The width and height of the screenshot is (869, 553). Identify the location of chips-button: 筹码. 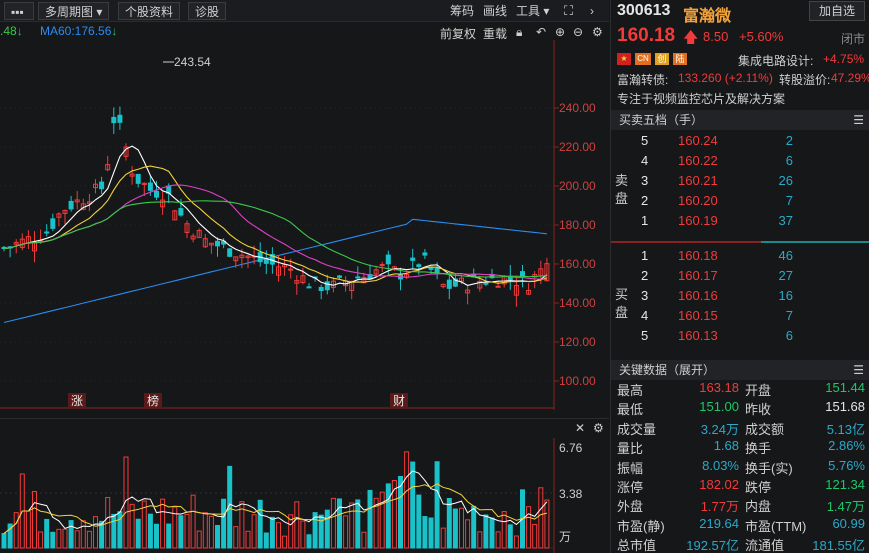
(462, 11).